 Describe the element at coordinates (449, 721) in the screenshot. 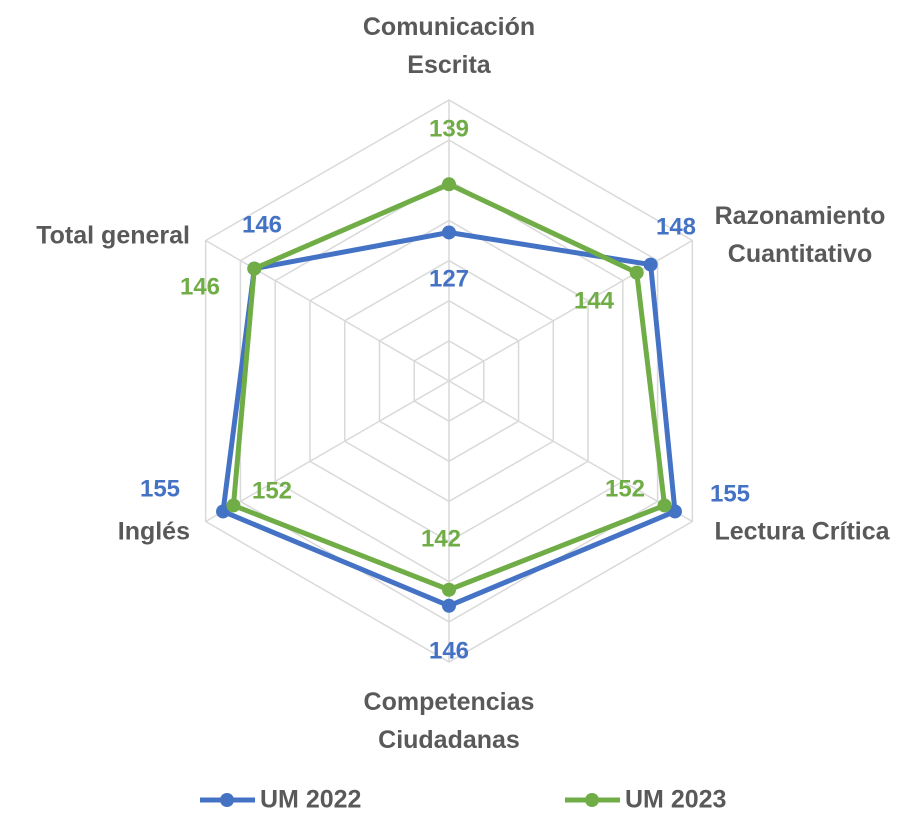

I see `category-label: Competencias Ciudadanas` at that location.